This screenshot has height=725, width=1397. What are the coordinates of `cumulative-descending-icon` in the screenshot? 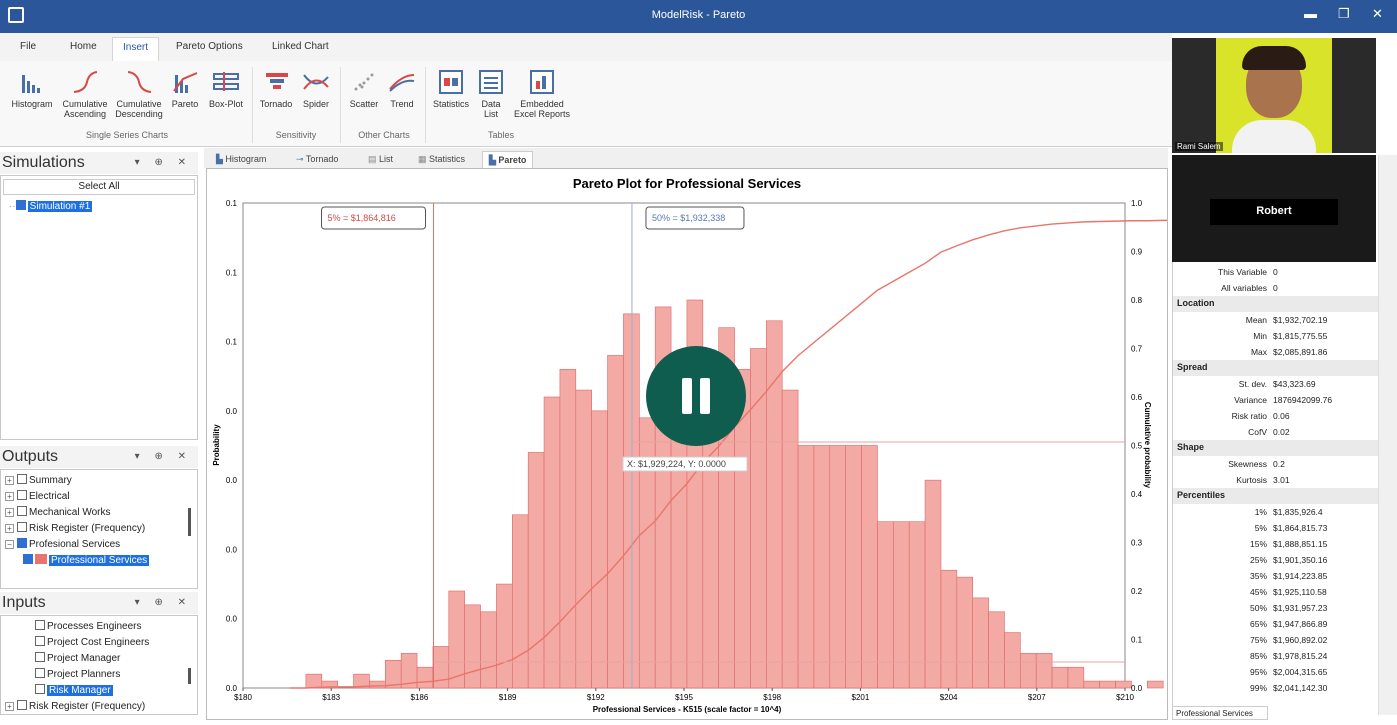 It's located at (139, 82).